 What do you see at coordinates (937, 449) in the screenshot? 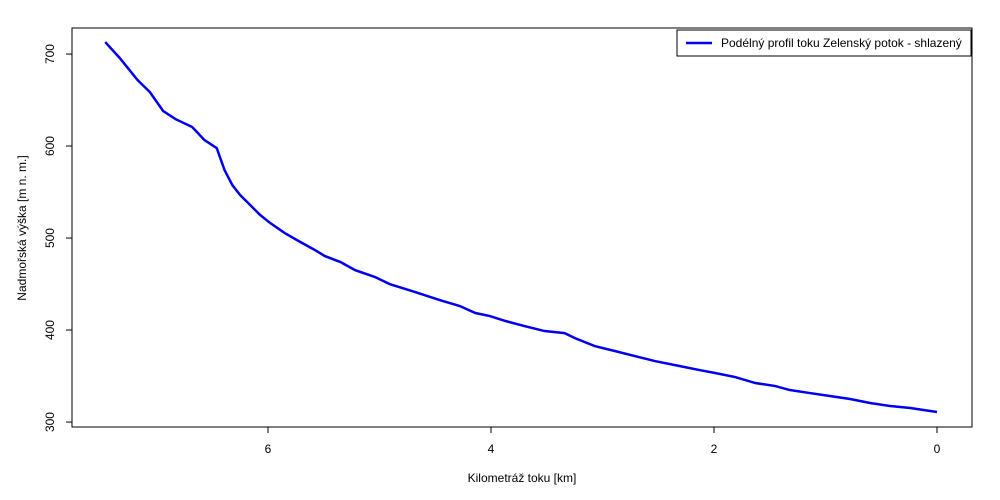
I see `x-tick-label: 0` at bounding box center [937, 449].